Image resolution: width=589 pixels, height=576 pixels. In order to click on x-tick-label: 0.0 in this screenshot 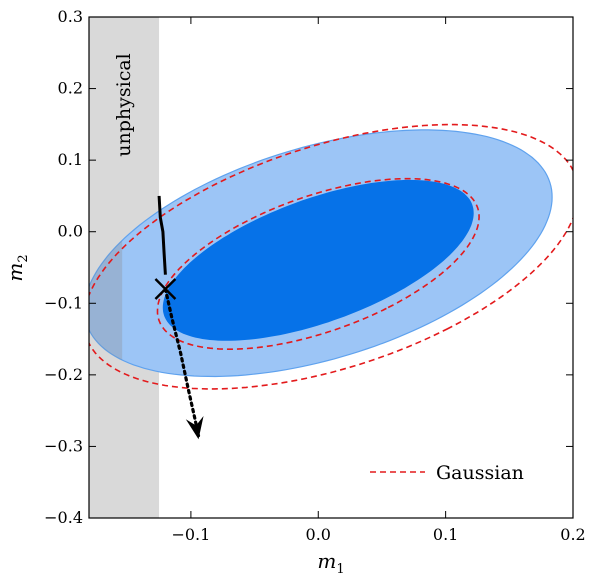, I will do `click(318, 534)`.